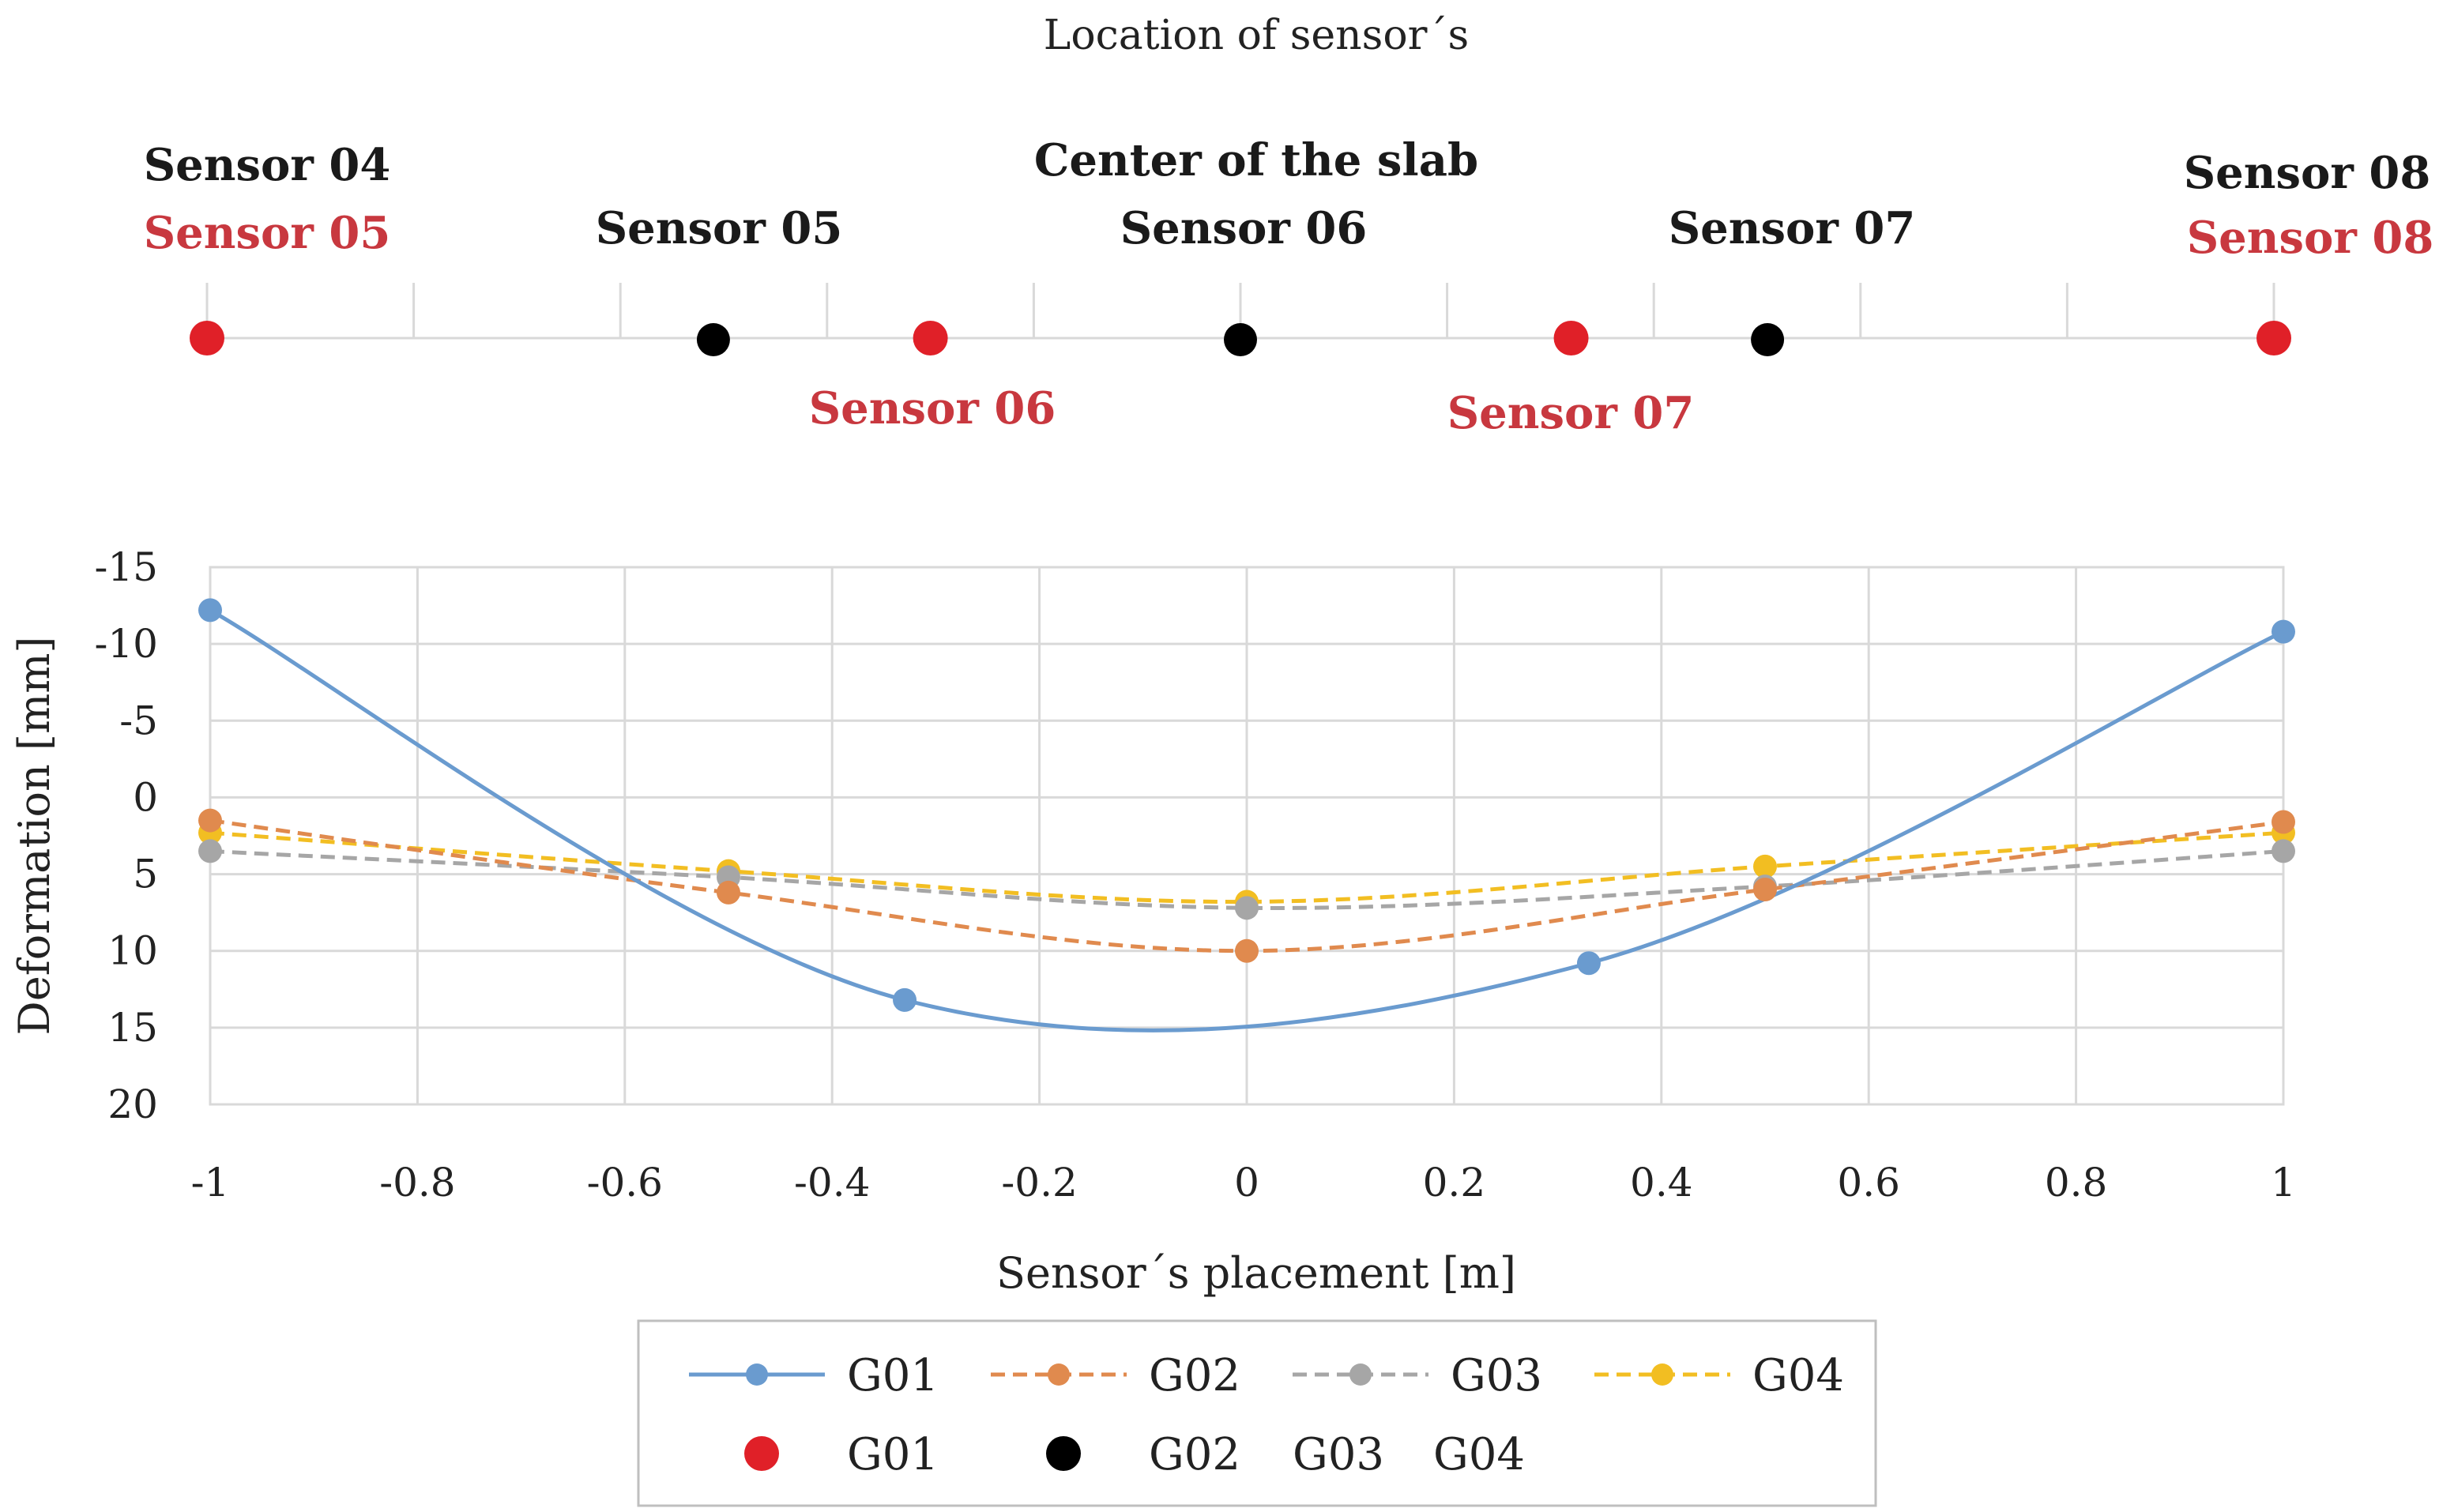 The height and width of the screenshot is (1512, 2439). I want to click on legend-swatch-point-g01, so click(757, 1374).